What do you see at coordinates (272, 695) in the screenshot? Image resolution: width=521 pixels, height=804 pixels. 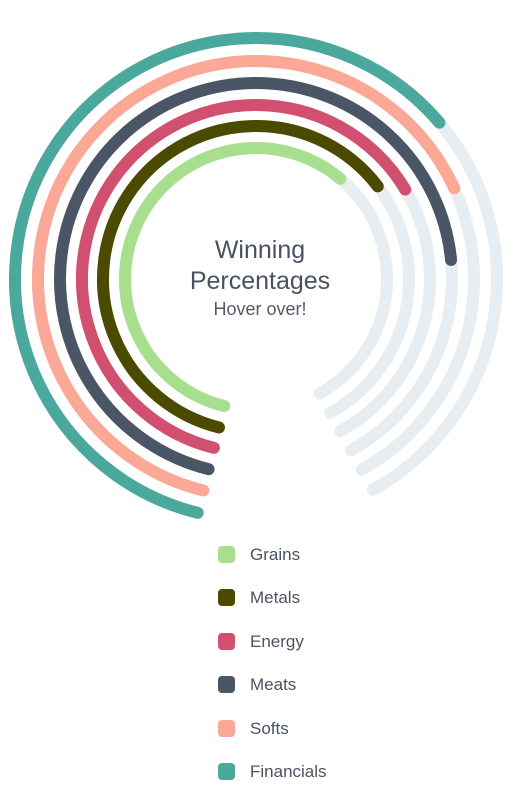 I see `legend-item-meats: Meats` at bounding box center [272, 695].